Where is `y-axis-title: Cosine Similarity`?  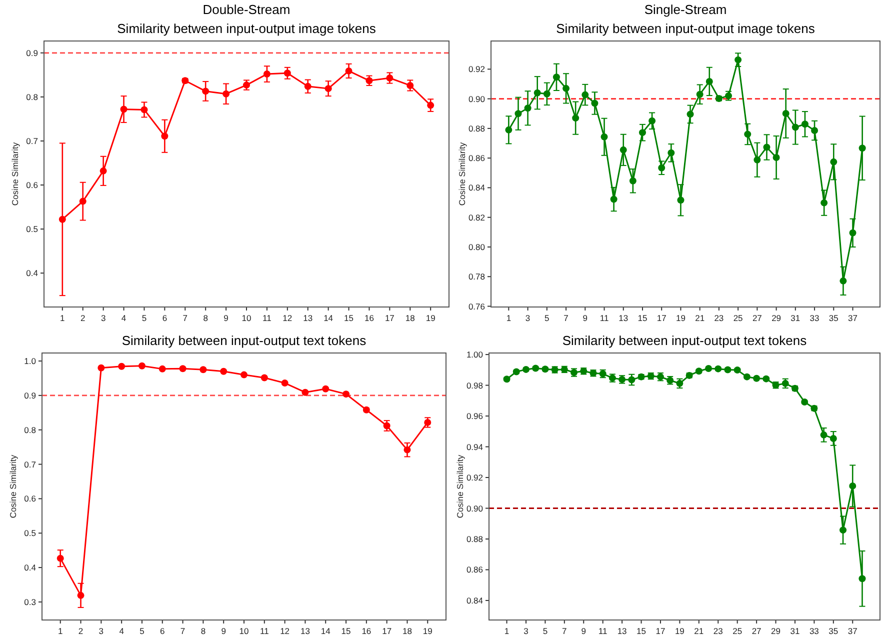
y-axis-title: Cosine Similarity is located at coordinates (460, 486).